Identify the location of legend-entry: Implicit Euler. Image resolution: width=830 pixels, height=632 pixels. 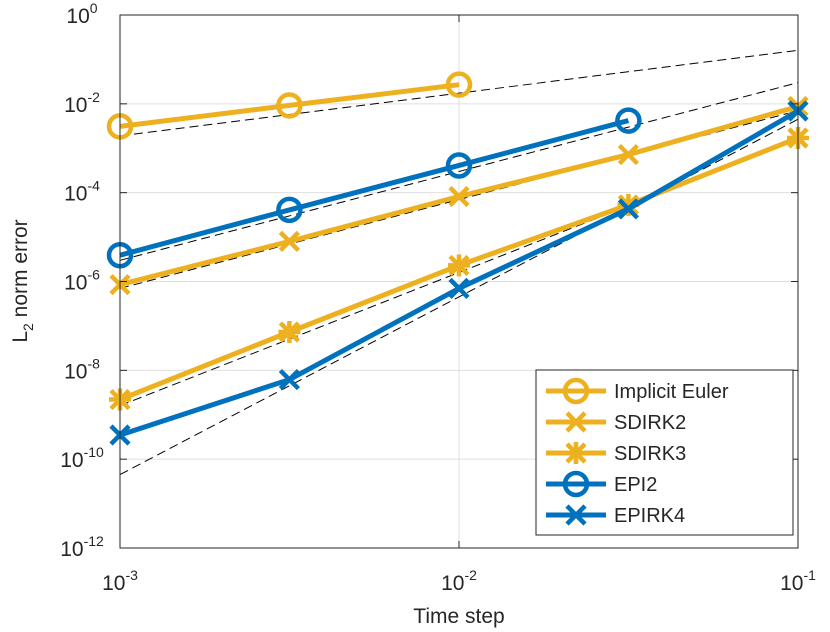
(637, 391).